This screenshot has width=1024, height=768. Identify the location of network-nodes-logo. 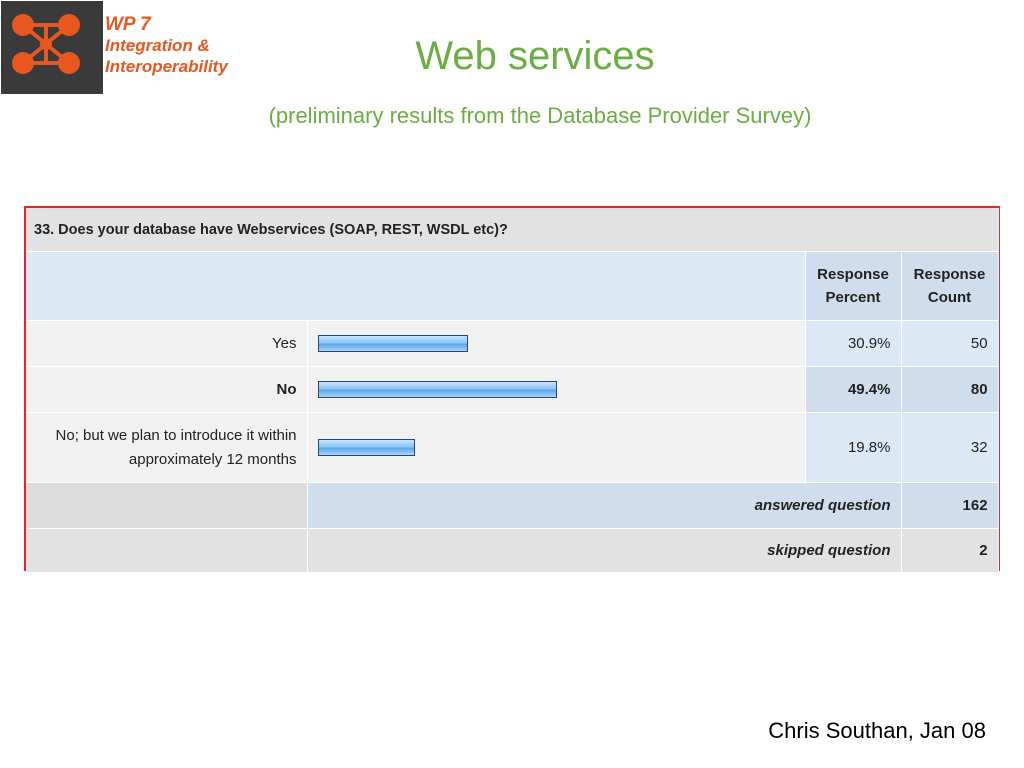
(52, 47).